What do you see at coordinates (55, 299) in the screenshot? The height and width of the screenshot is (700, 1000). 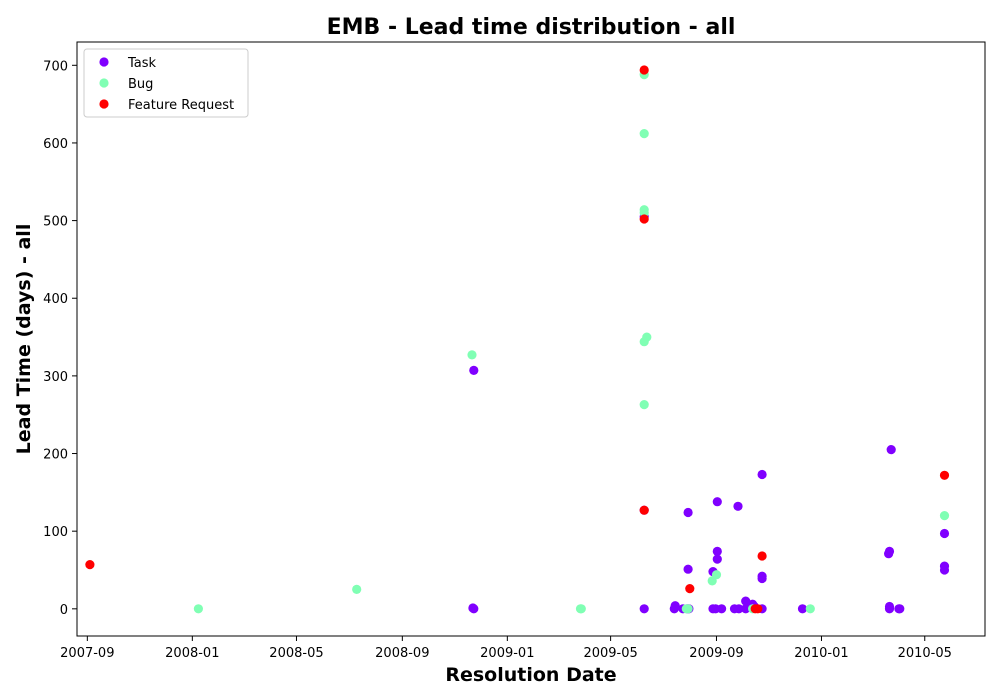 I see `y-tick-label: 400` at bounding box center [55, 299].